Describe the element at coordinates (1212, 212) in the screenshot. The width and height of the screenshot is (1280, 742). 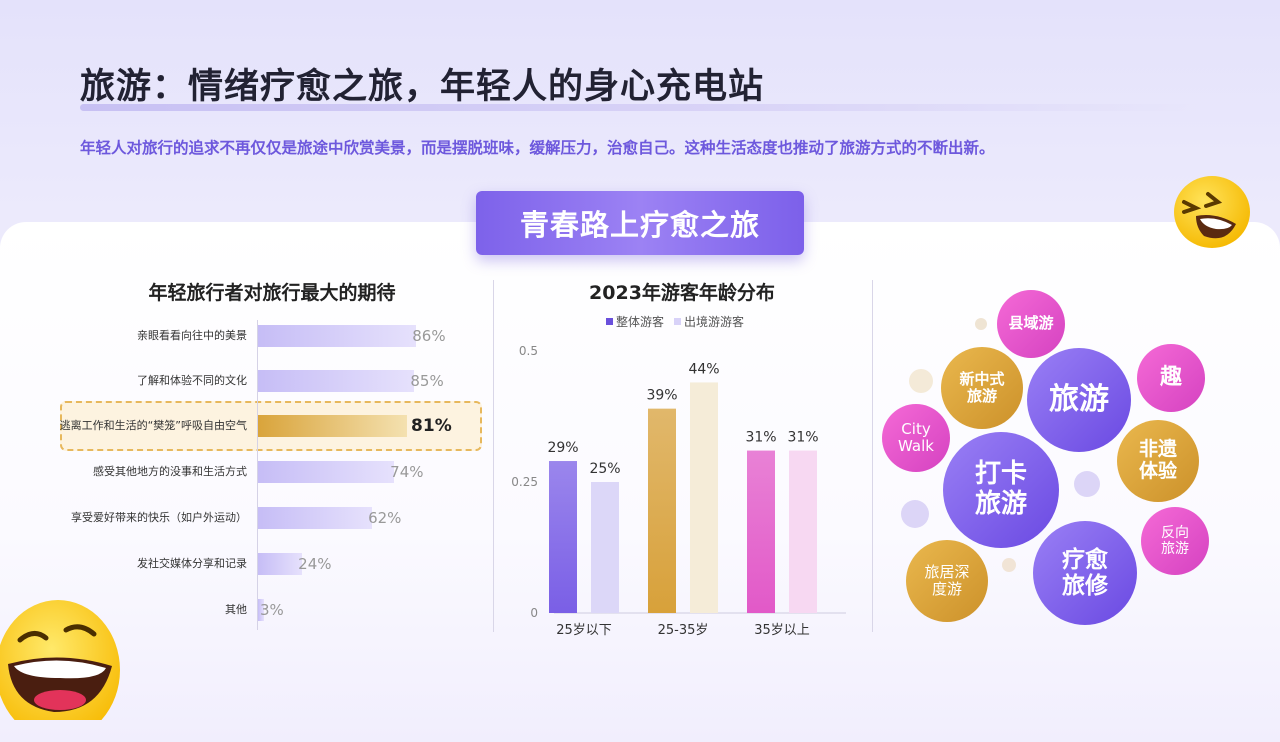
I see `laughing-emoji-icon` at that location.